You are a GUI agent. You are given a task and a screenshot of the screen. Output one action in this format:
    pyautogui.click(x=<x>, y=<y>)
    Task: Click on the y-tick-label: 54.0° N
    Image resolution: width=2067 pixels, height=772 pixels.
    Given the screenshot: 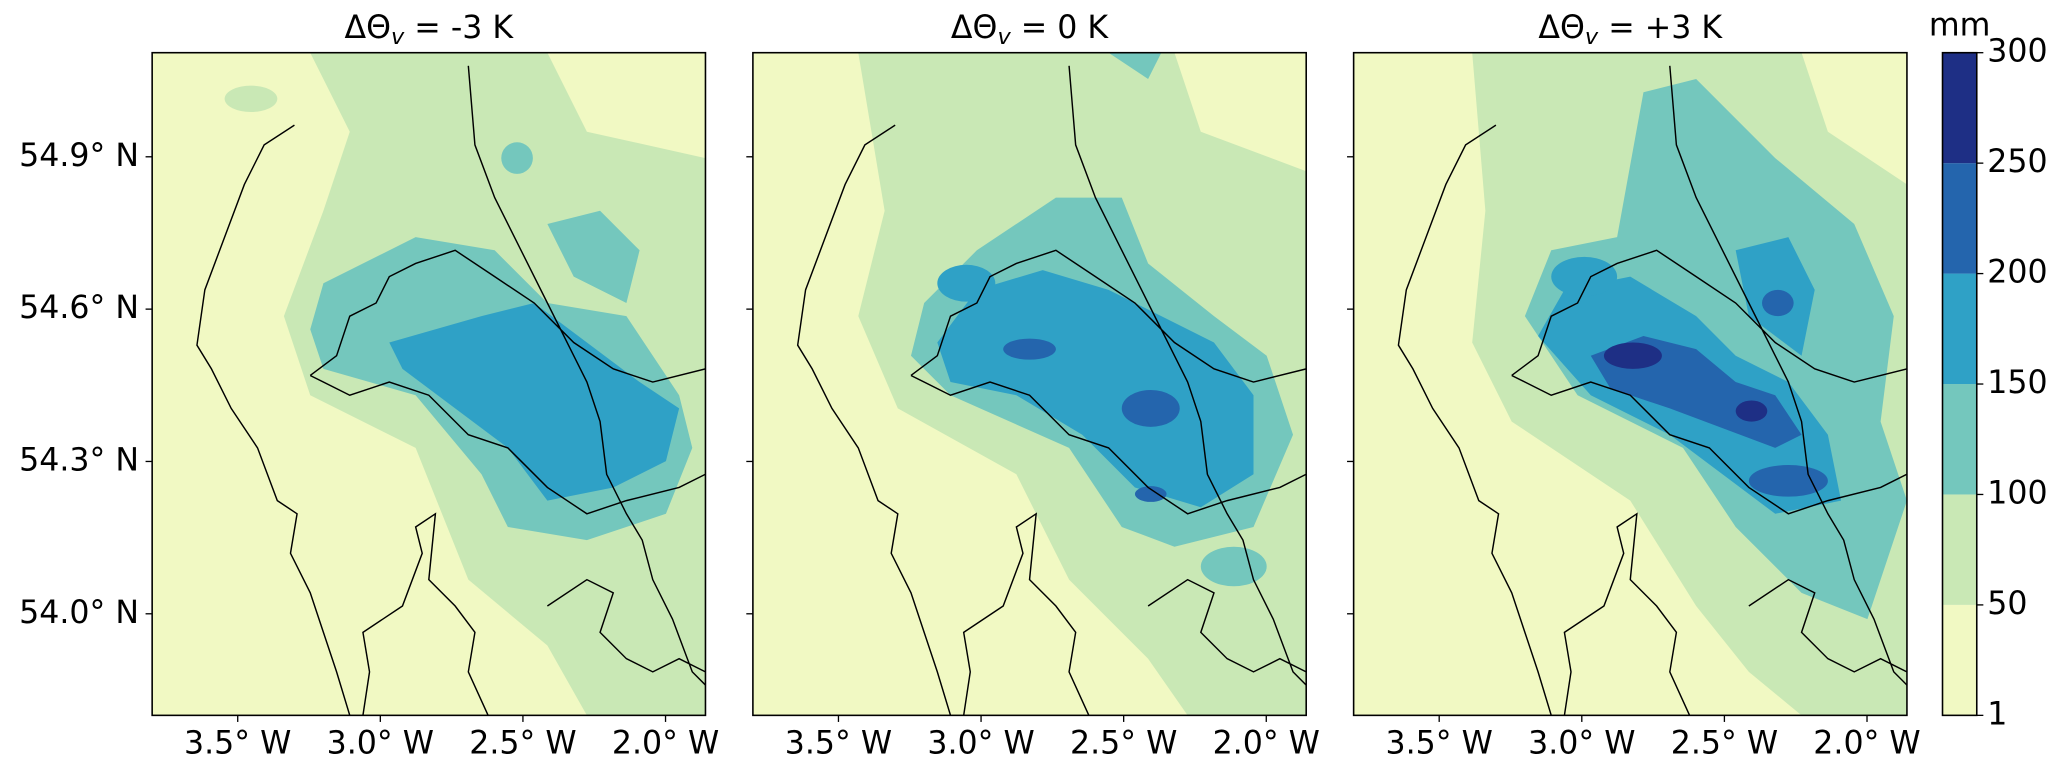 What is the action you would take?
    pyautogui.click(x=79, y=613)
    